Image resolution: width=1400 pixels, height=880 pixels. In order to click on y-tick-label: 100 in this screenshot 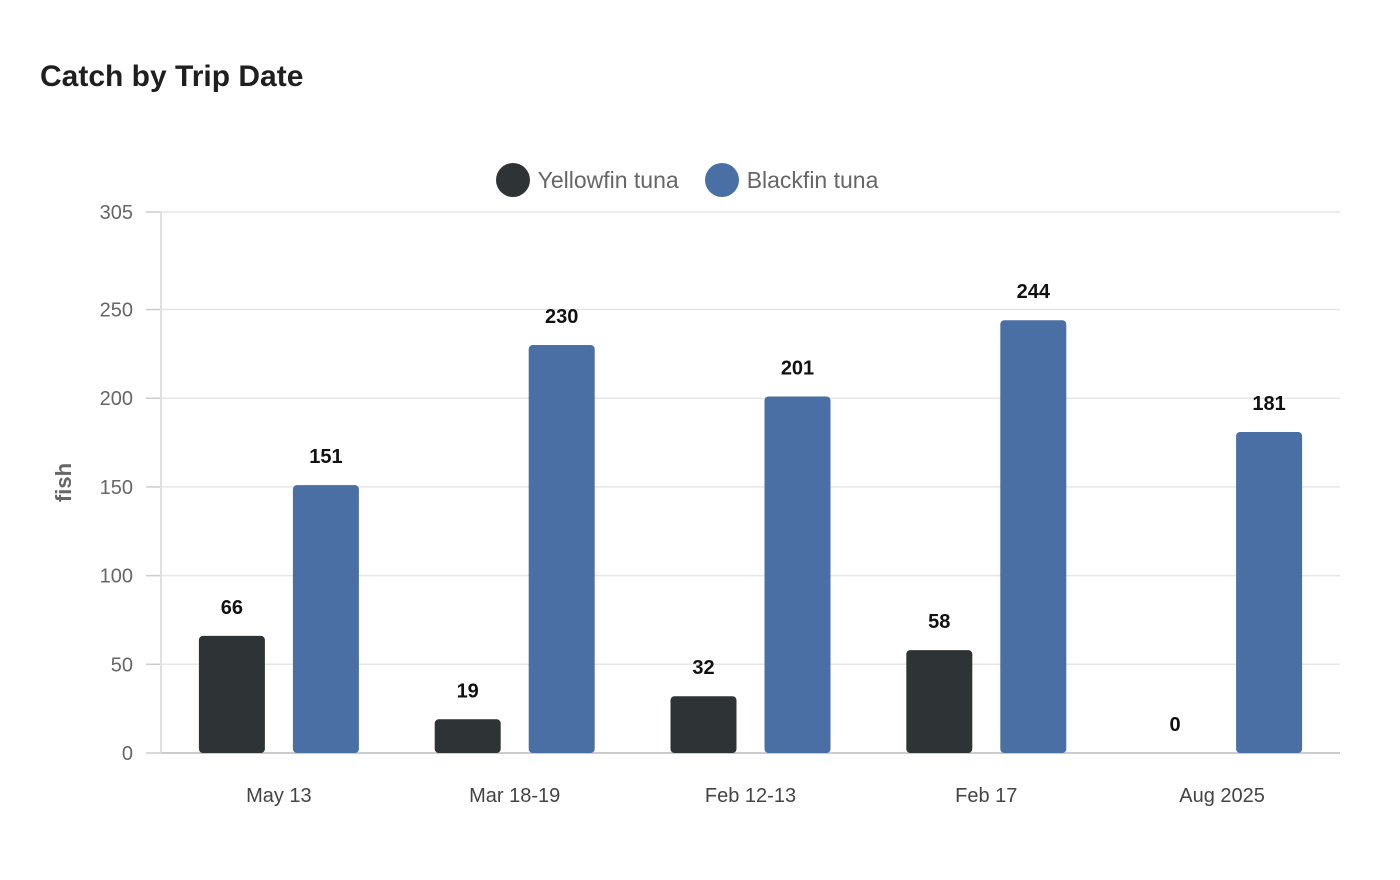, I will do `click(116, 577)`.